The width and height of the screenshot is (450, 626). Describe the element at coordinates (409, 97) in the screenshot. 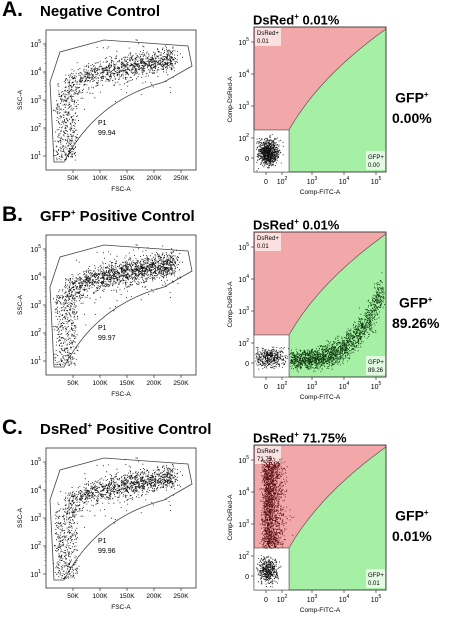

I see `gfp-side-text: GFP` at that location.